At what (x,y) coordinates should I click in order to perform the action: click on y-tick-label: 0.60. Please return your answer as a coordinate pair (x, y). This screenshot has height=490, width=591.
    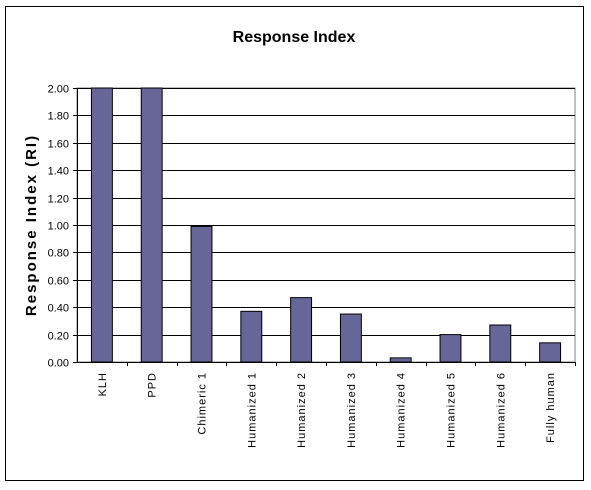
    Looking at the image, I should click on (58, 282).